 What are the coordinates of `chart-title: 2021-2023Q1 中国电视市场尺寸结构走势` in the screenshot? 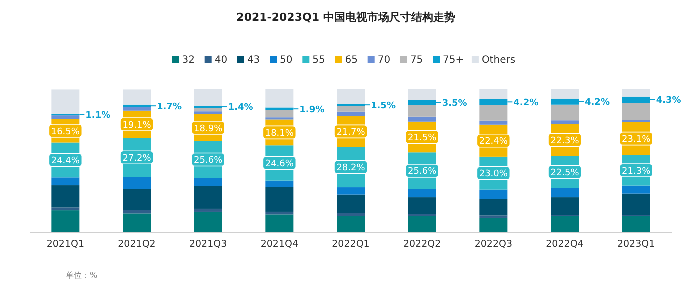 It's located at (346, 17).